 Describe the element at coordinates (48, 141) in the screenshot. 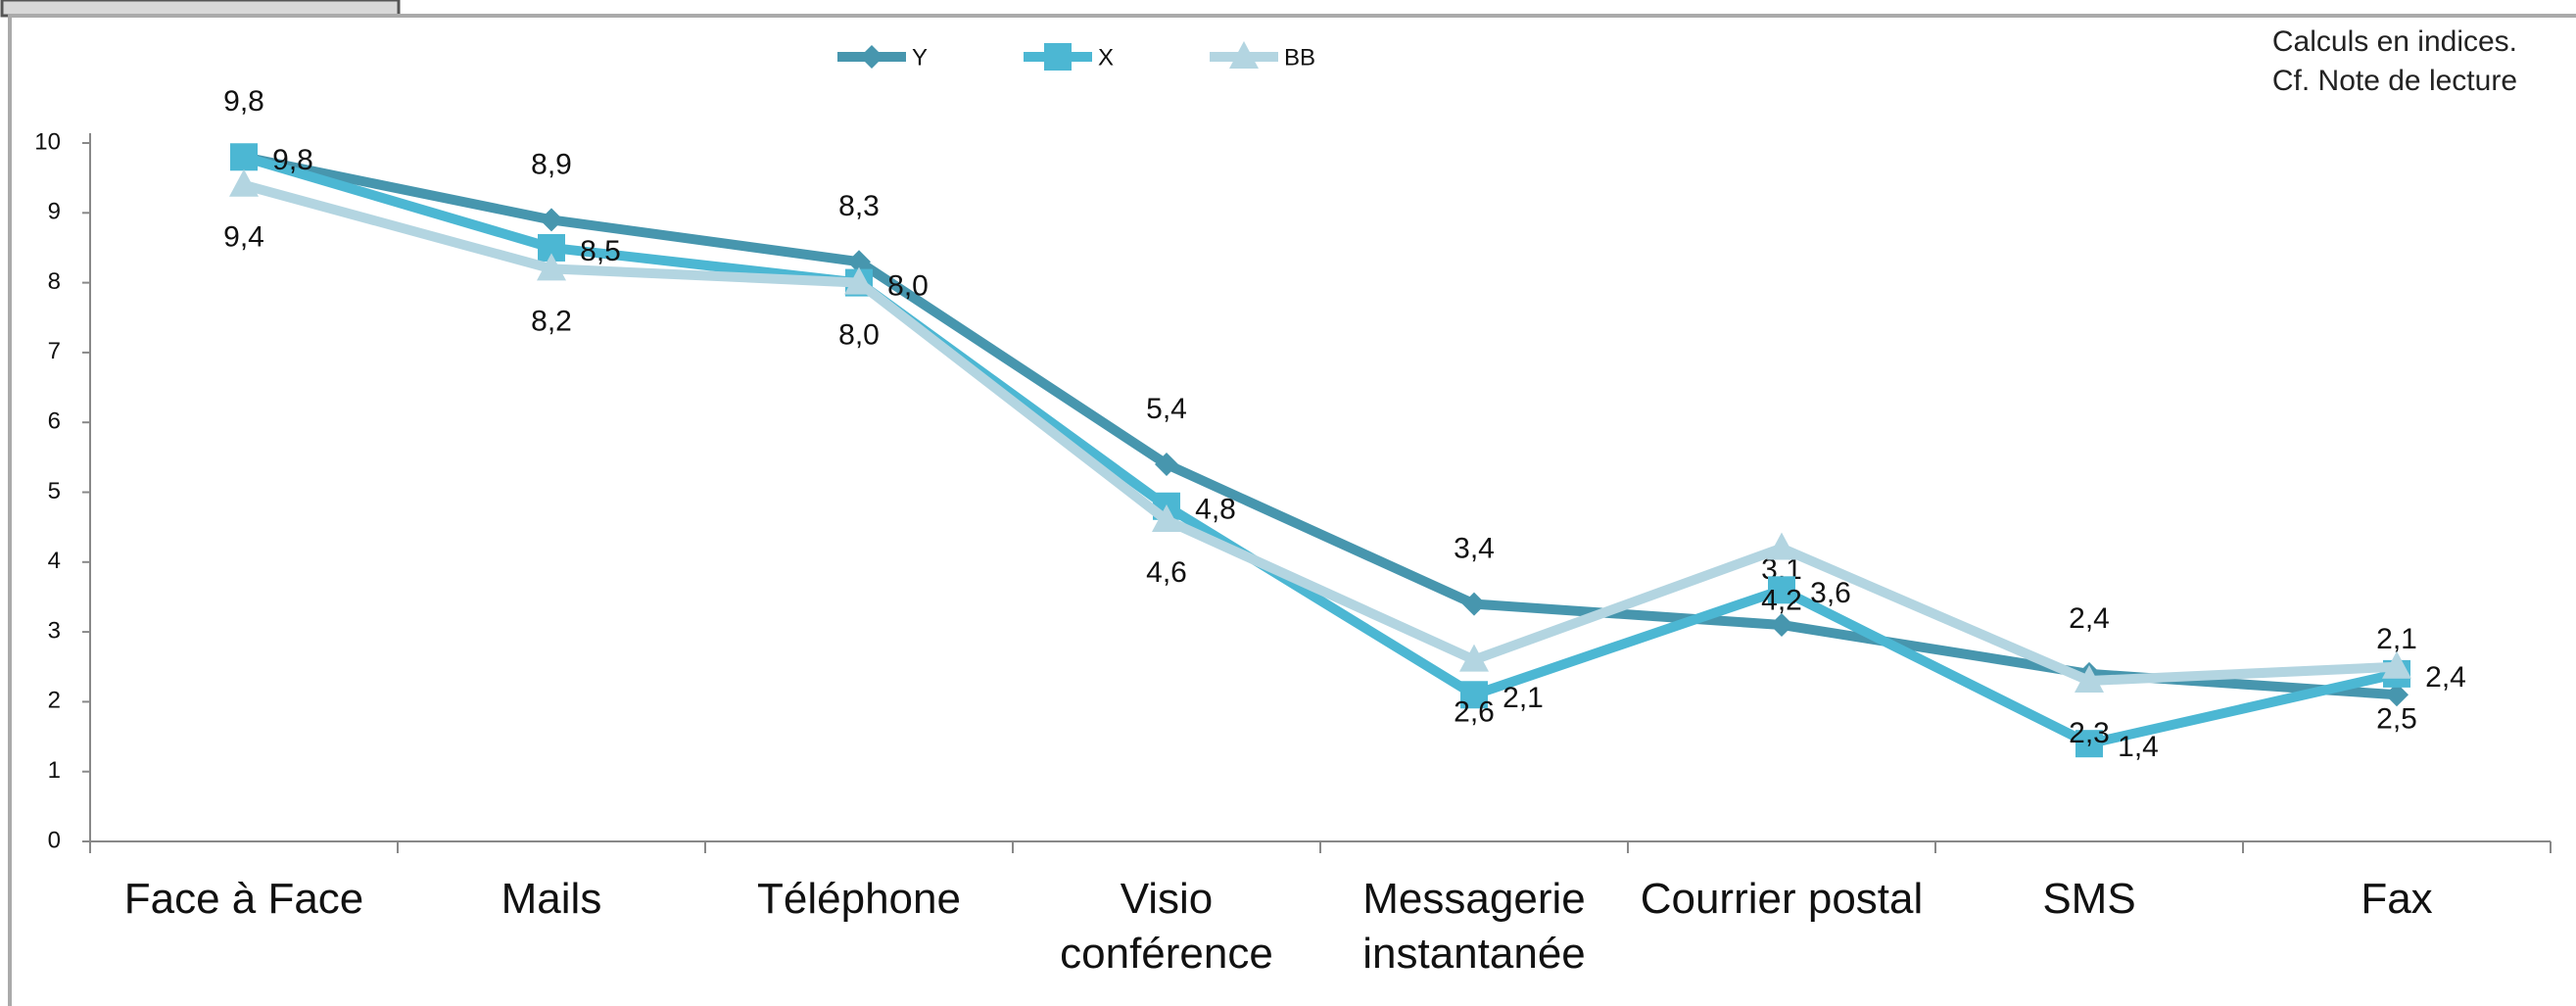

I see `y-tick-label: 10` at that location.